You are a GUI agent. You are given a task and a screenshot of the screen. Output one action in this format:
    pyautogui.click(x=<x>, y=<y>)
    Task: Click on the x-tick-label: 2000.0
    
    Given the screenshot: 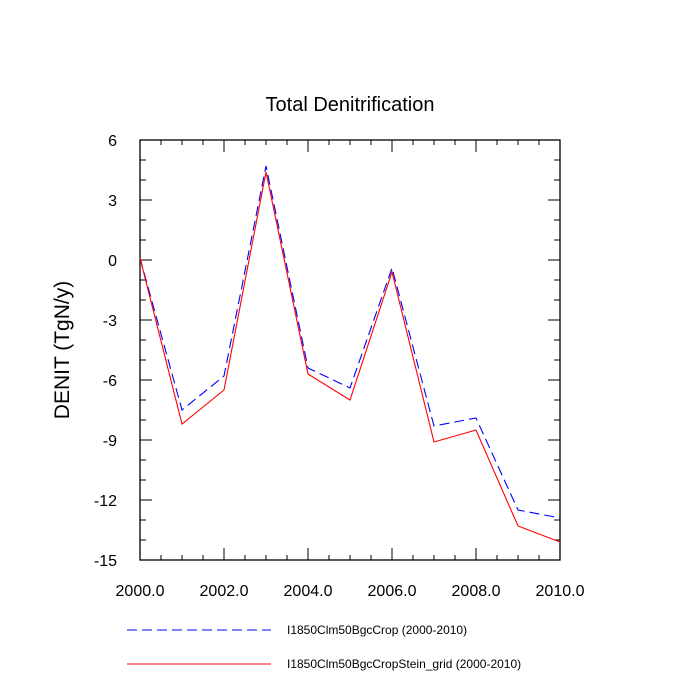 What is the action you would take?
    pyautogui.click(x=140, y=591)
    